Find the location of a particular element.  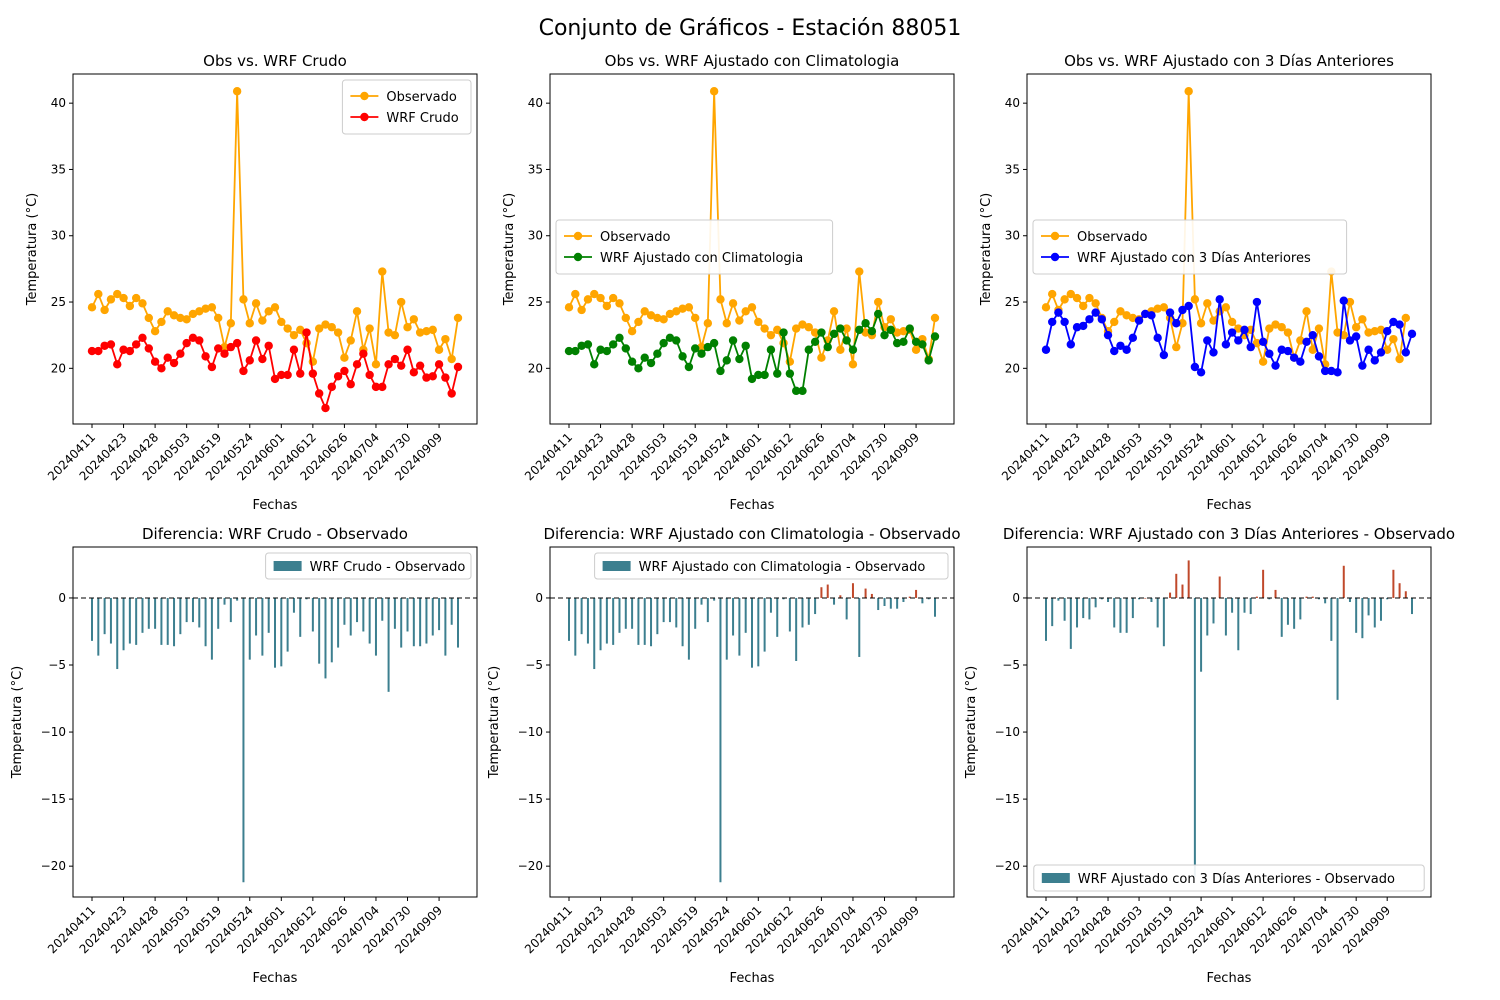

legend-label: WRF Ajustado con Climatologia is located at coordinates (701, 258).